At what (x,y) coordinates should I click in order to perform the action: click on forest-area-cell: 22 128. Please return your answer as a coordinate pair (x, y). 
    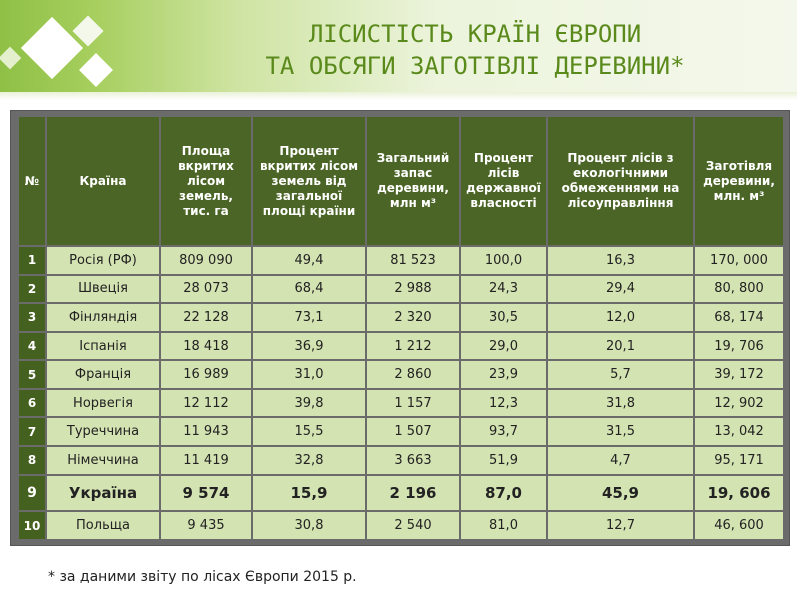
    Looking at the image, I should click on (206, 317).